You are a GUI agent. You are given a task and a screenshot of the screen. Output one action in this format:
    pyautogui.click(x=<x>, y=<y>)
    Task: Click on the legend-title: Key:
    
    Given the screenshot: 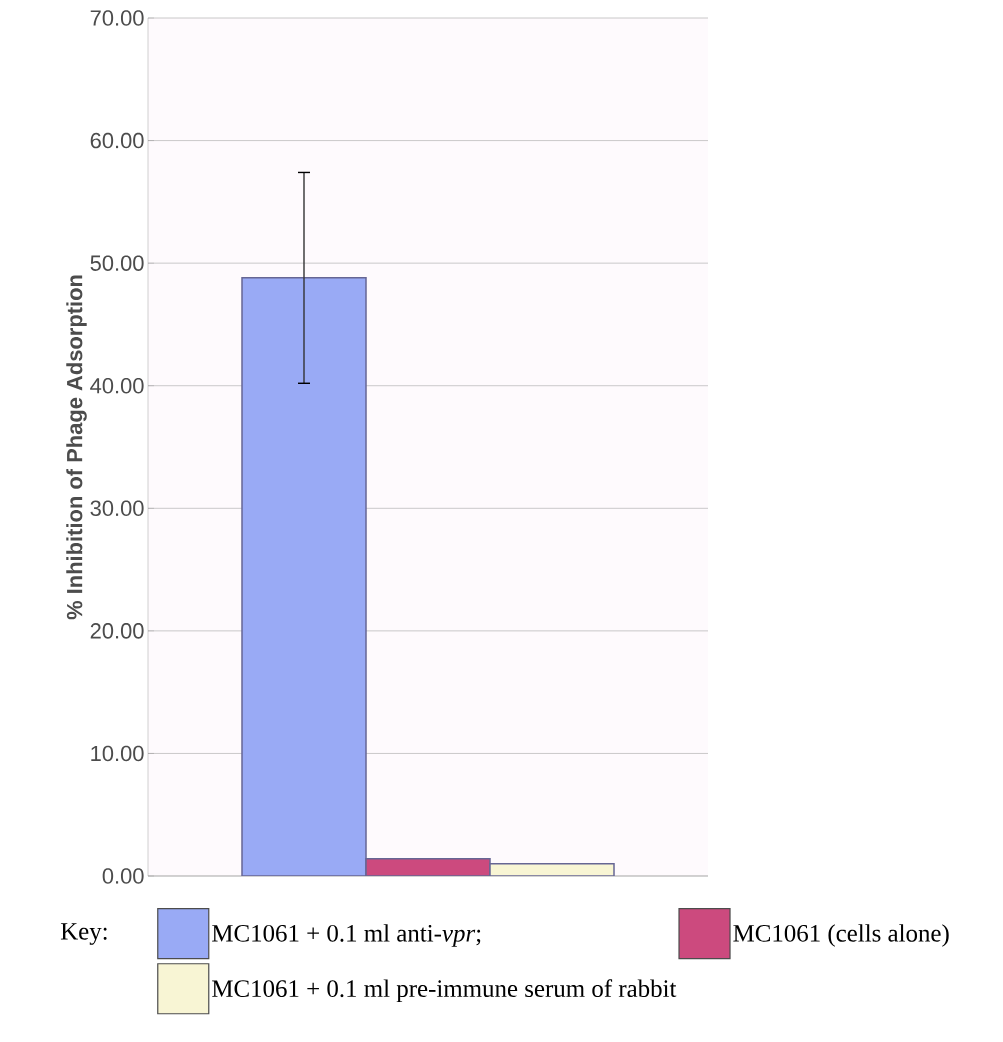 What is the action you would take?
    pyautogui.click(x=83, y=934)
    